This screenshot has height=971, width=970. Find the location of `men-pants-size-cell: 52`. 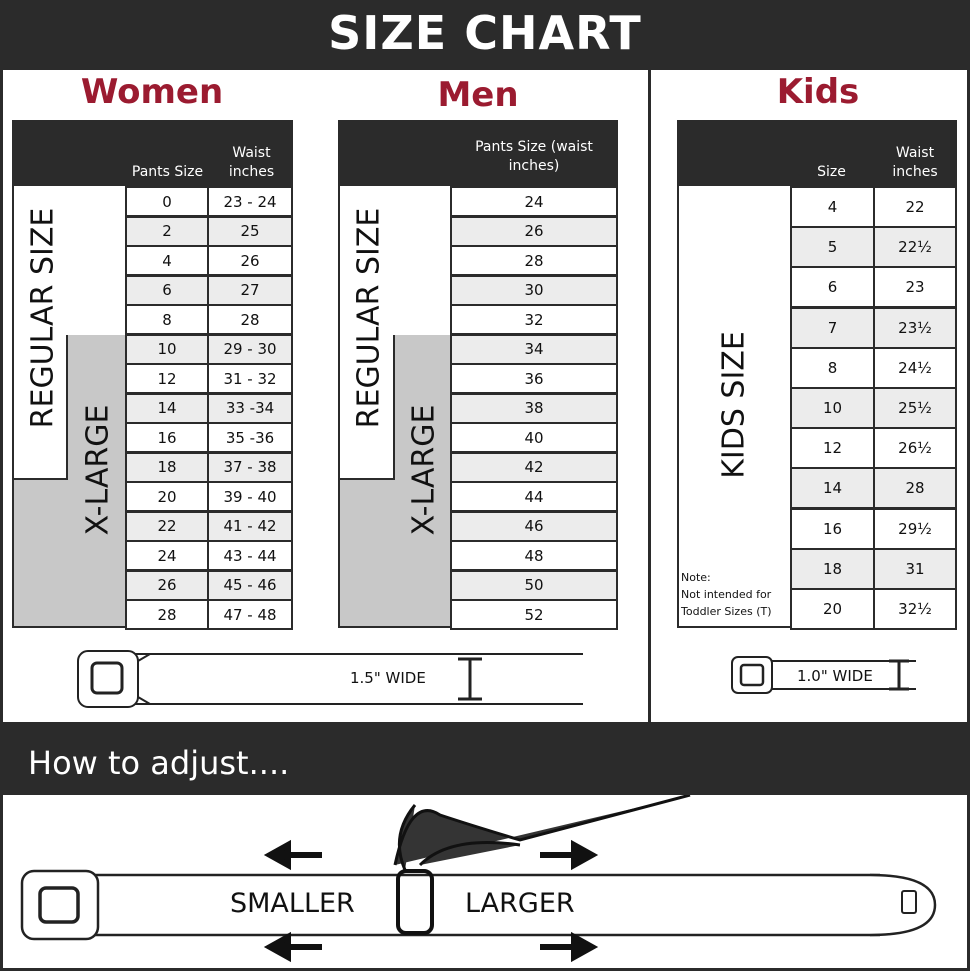

men-pants-size-cell: 52 is located at coordinates (534, 614).